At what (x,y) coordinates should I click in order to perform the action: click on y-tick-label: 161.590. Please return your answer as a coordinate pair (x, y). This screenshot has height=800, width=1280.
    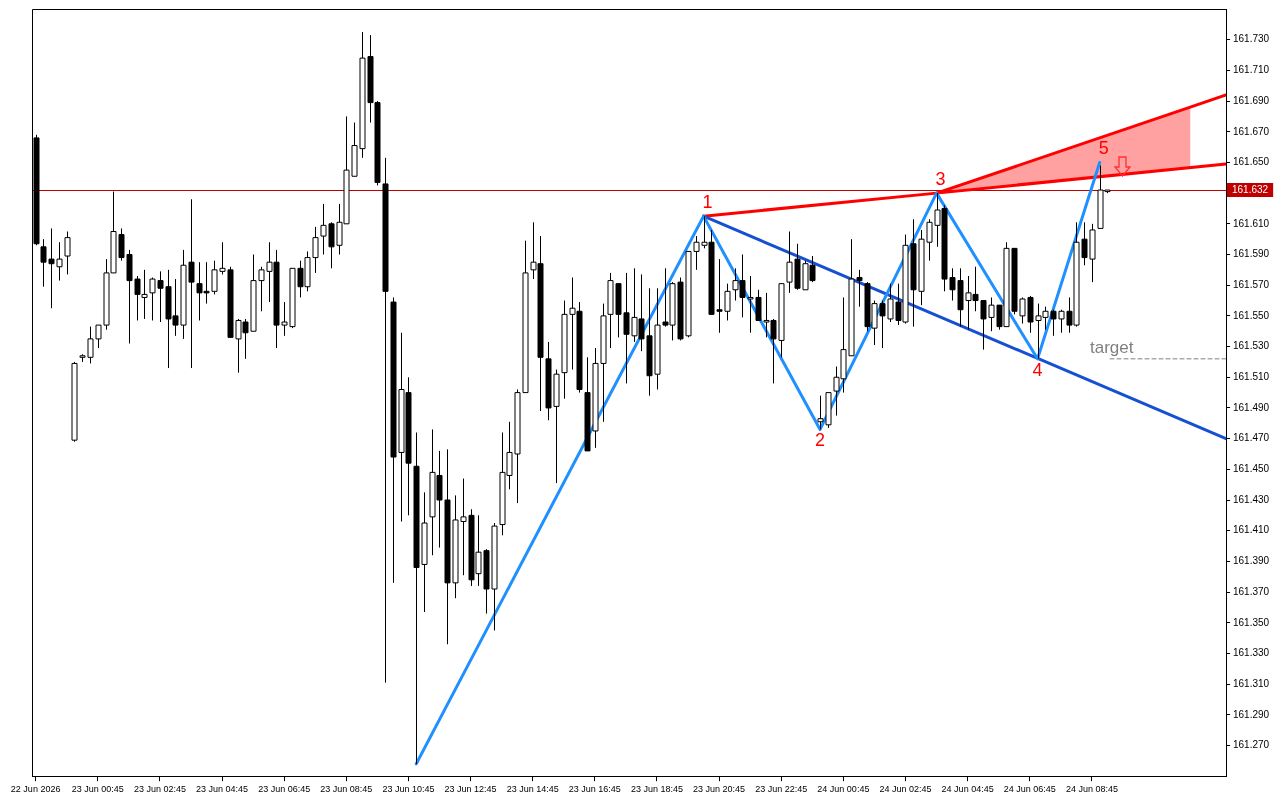
    Looking at the image, I should click on (1251, 254).